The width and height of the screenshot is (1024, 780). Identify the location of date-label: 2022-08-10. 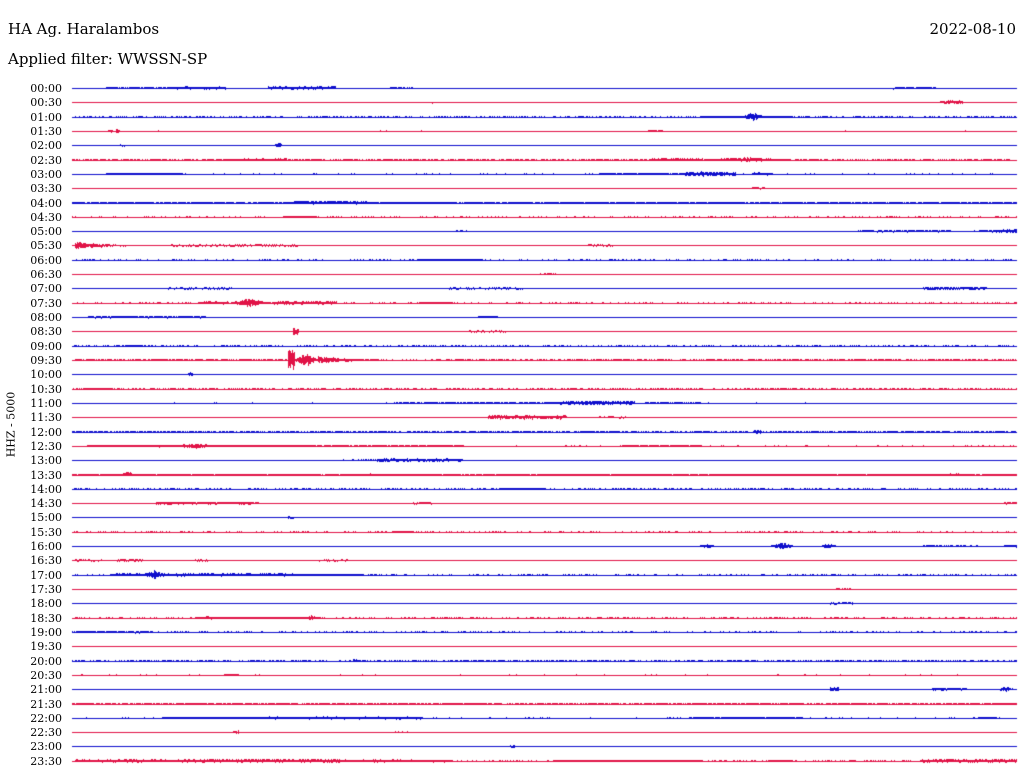
(972, 29).